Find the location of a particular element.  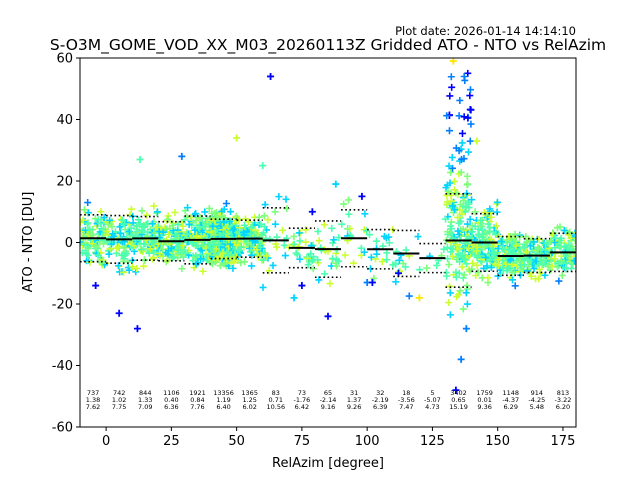

plot-date: Plot date: 2026-01-14 14:14:10 is located at coordinates (485, 31).